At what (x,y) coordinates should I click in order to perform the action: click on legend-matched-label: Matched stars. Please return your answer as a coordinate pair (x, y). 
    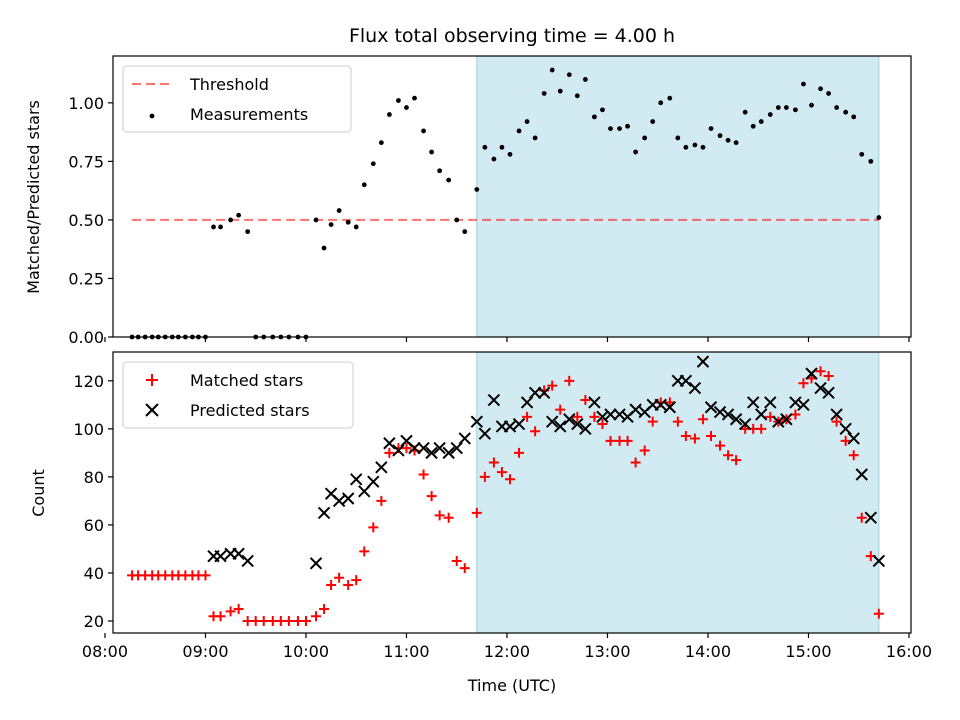
    Looking at the image, I should click on (246, 380).